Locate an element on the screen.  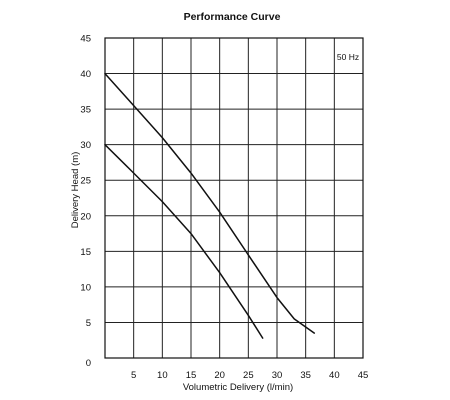
x-tick-label: 35 is located at coordinates (305, 375).